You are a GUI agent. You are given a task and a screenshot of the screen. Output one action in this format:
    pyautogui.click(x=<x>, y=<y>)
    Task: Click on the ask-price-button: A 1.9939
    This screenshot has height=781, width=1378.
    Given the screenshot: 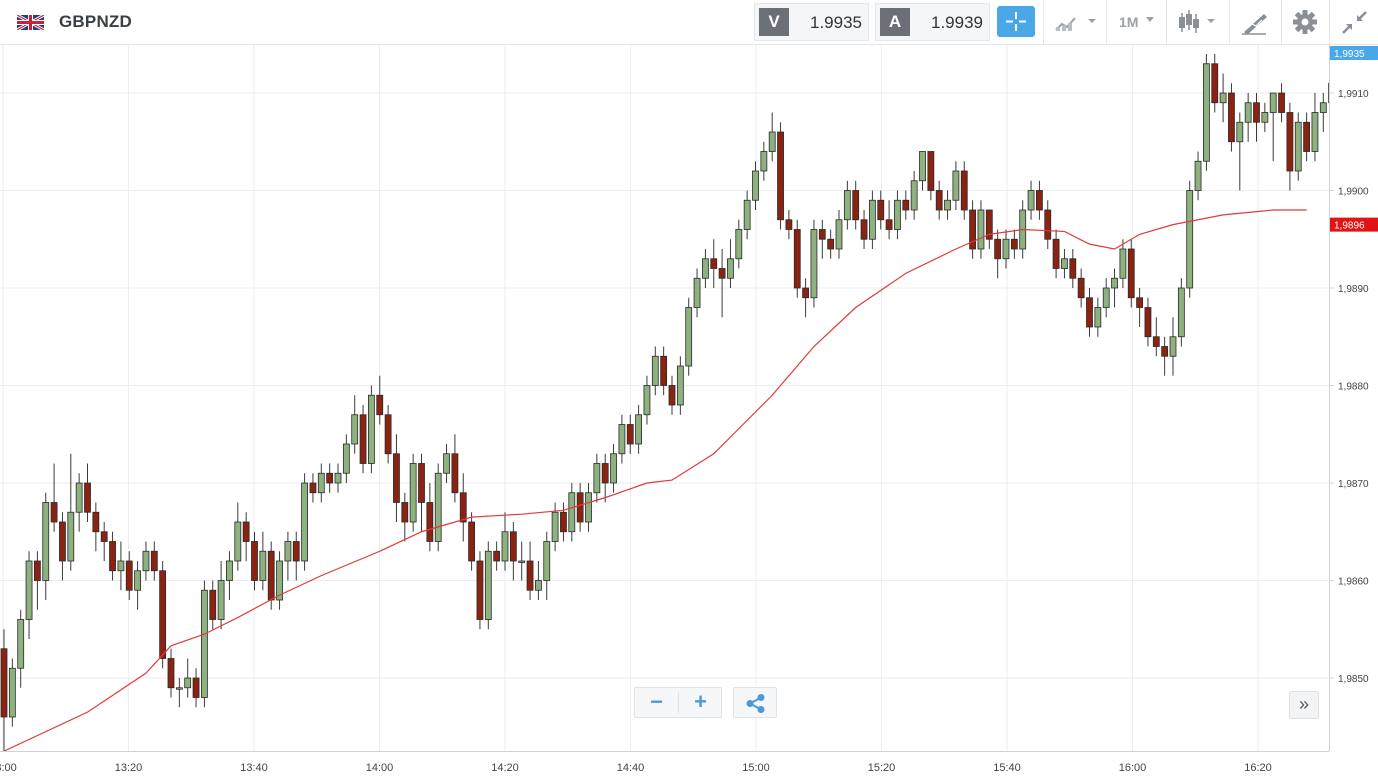 What is the action you would take?
    pyautogui.click(x=932, y=22)
    